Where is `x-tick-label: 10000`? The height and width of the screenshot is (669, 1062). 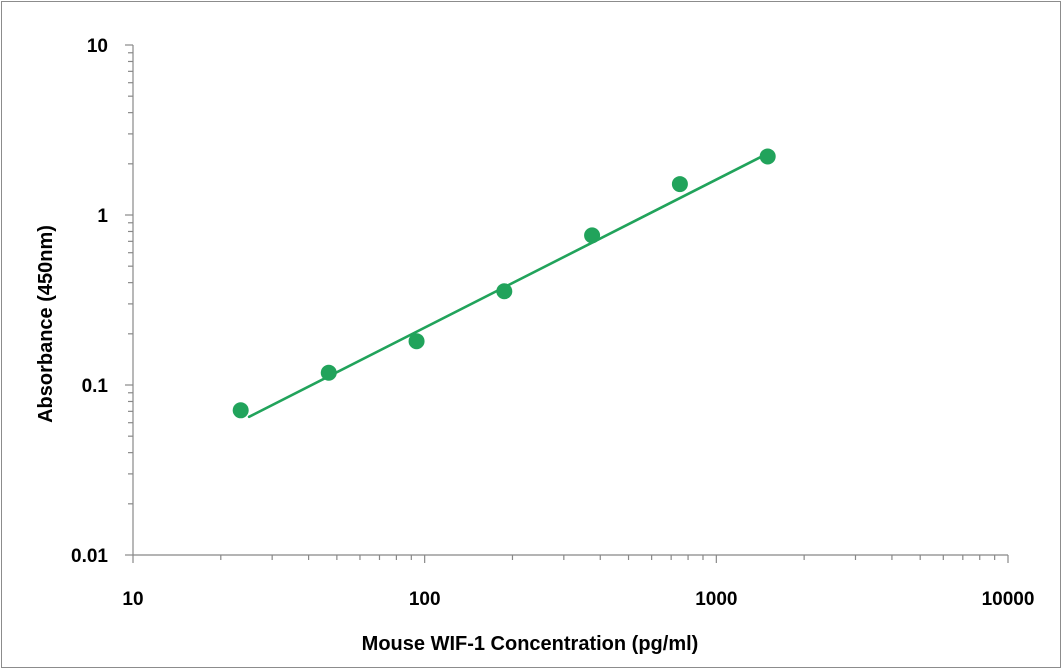
x-tick-label: 10000 is located at coordinates (1008, 599).